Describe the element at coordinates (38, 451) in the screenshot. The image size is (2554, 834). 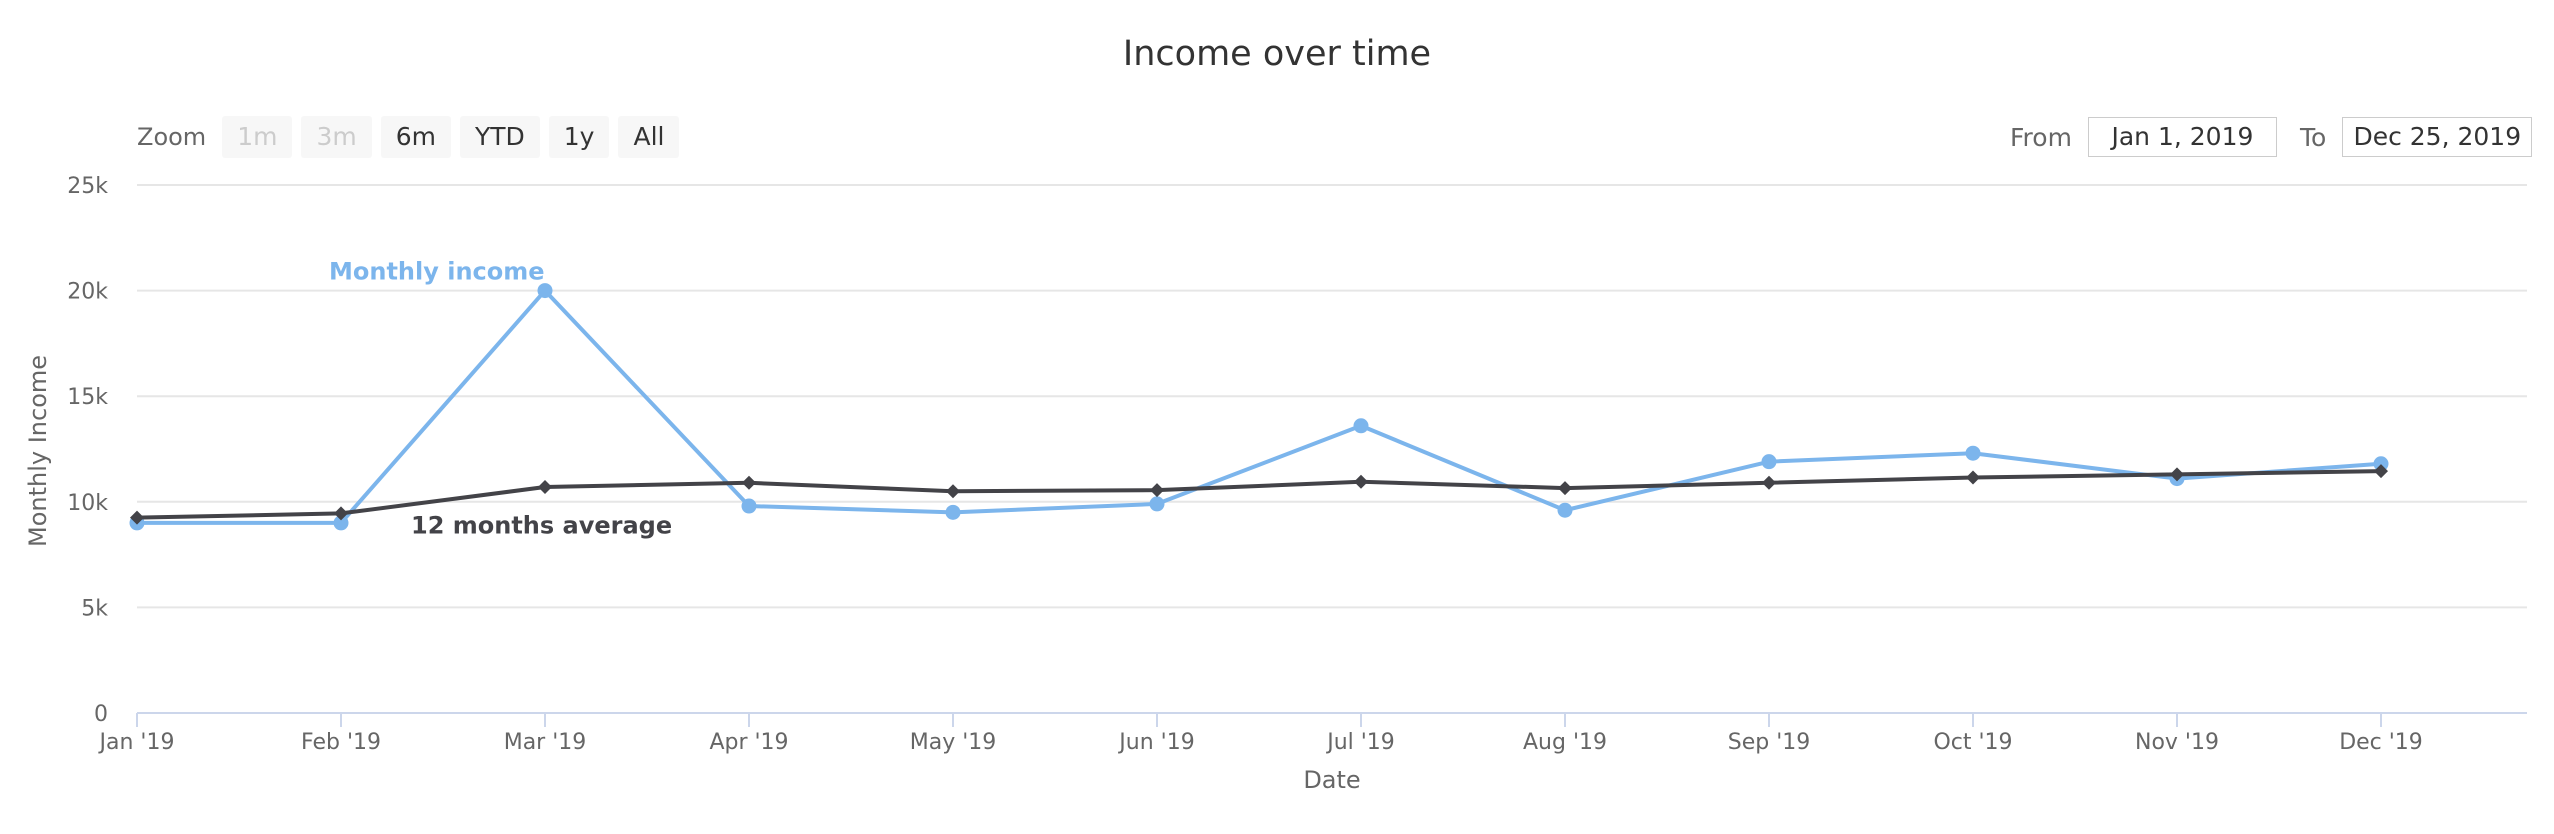
I see `y-axis-title: Monthly Income` at that location.